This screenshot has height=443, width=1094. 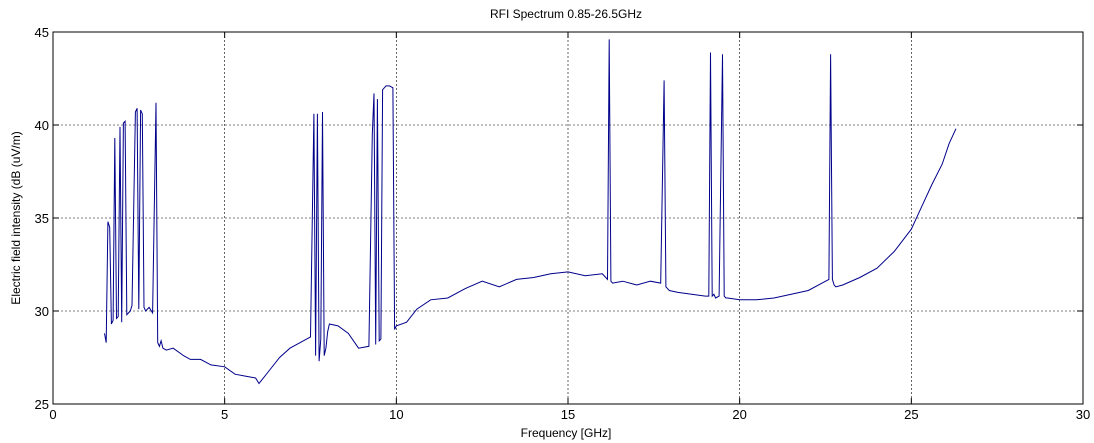 I want to click on x-axis-label: Frequency [GHz], so click(x=566, y=433).